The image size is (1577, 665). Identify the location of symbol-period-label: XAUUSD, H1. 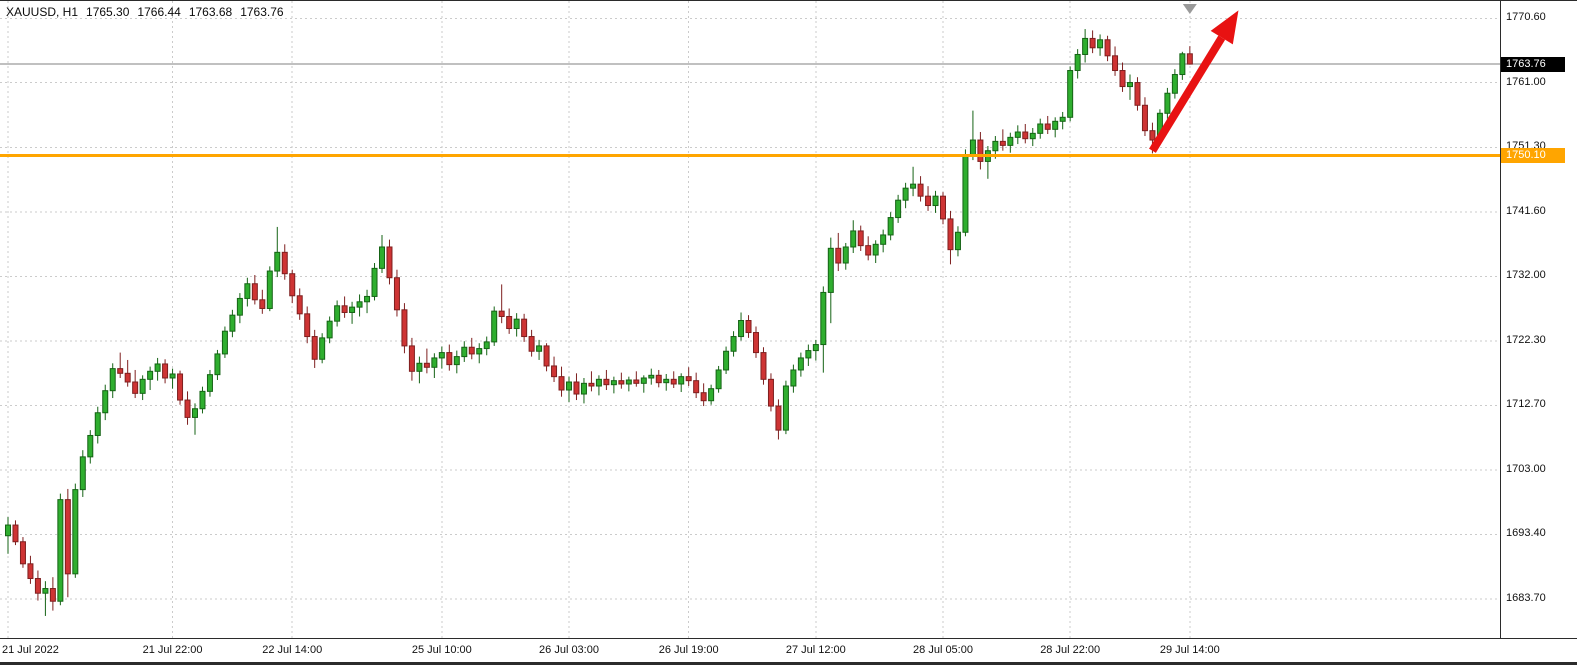
(42, 12).